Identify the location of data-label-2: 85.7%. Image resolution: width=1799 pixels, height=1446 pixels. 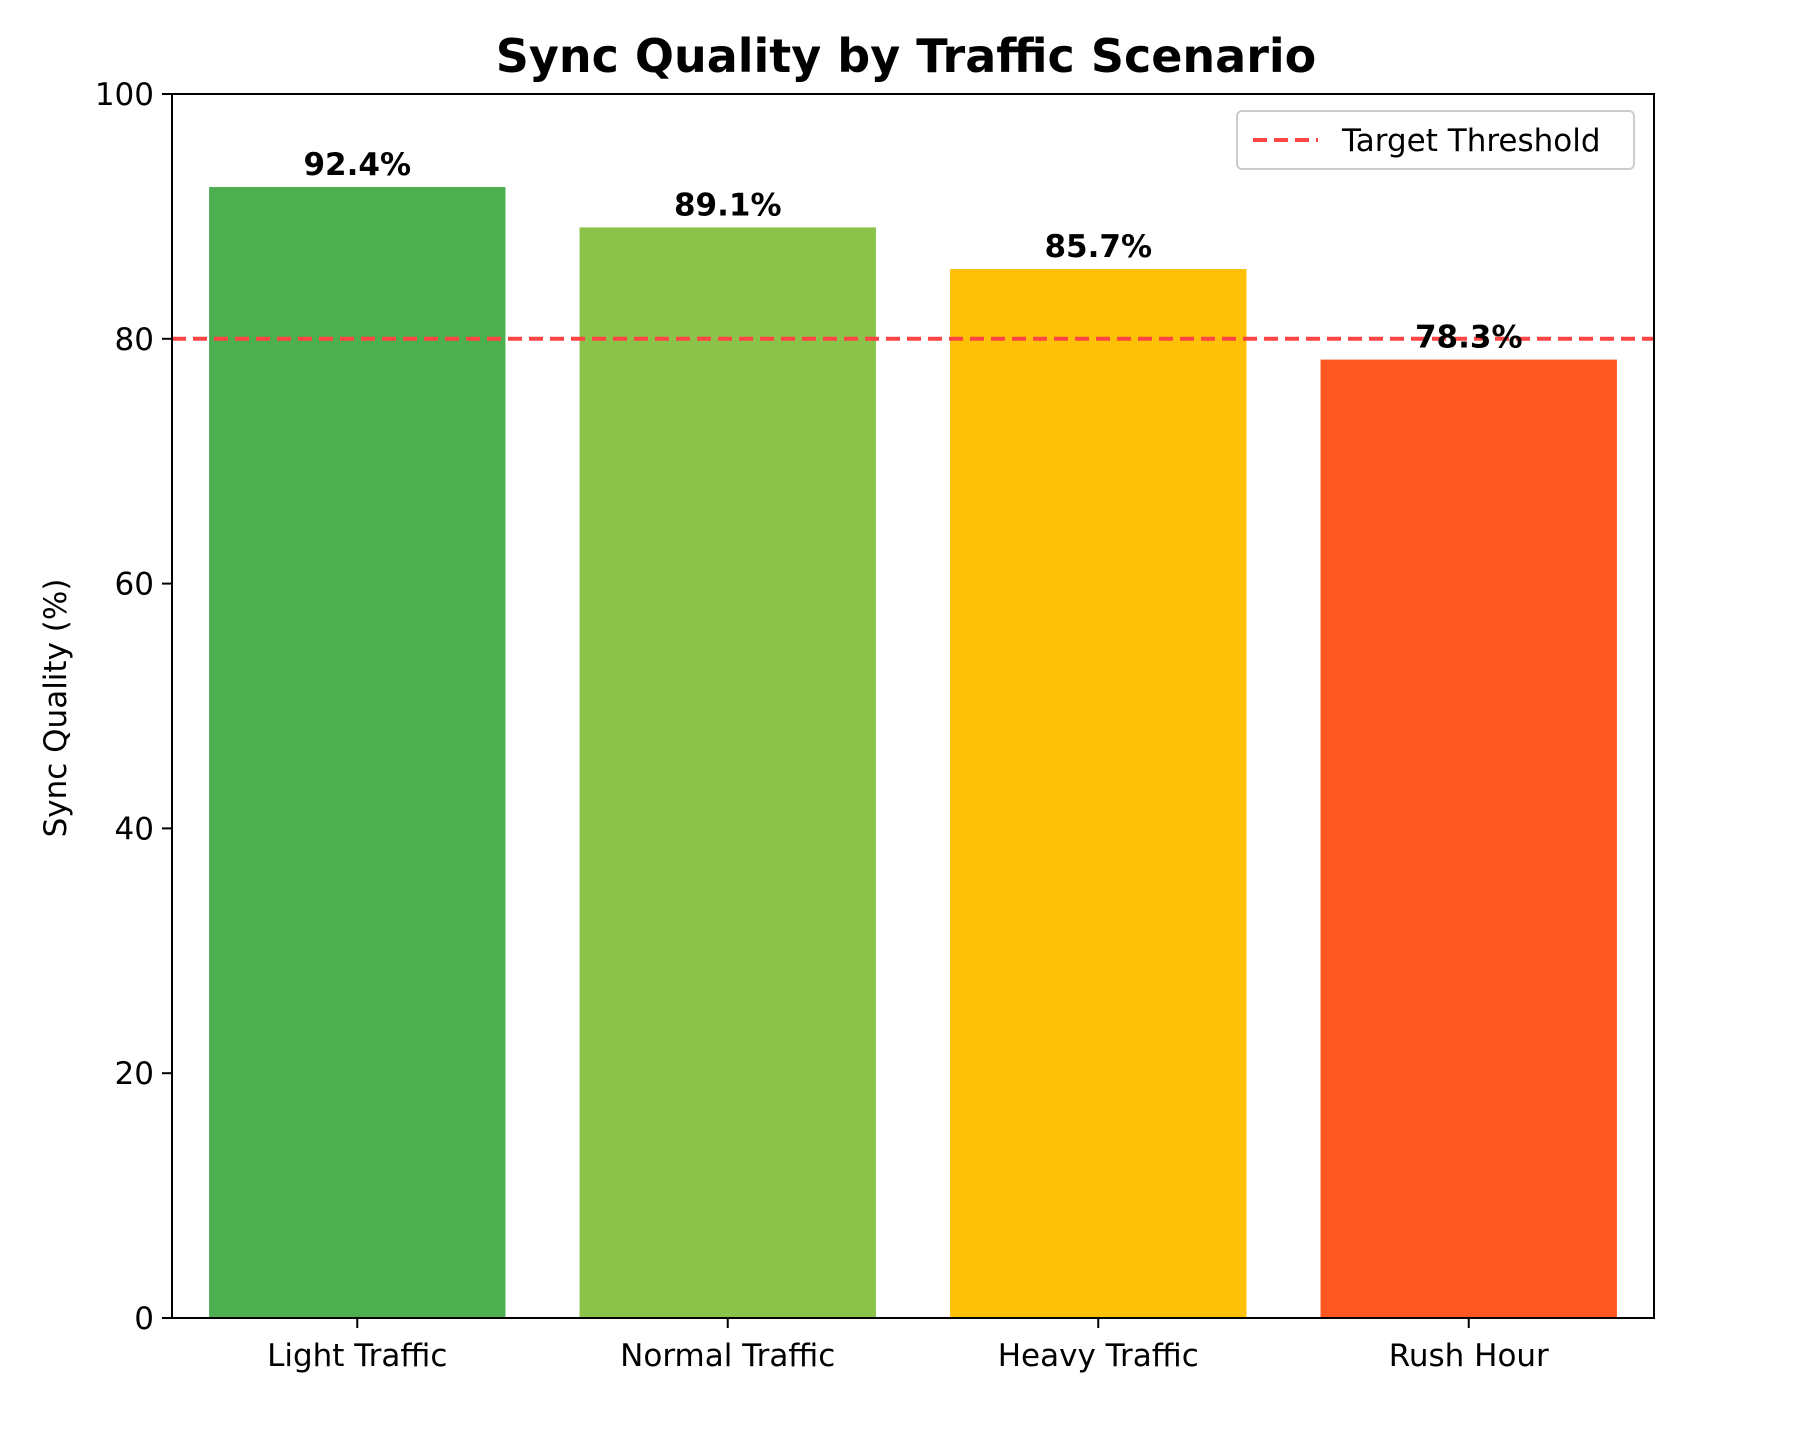
(1098, 247).